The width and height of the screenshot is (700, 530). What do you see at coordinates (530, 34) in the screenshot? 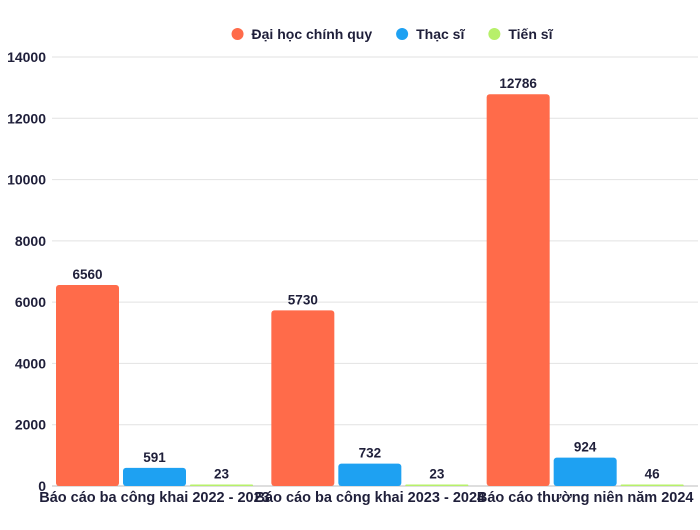
I see `legend-label: Tiến sĩ` at bounding box center [530, 34].